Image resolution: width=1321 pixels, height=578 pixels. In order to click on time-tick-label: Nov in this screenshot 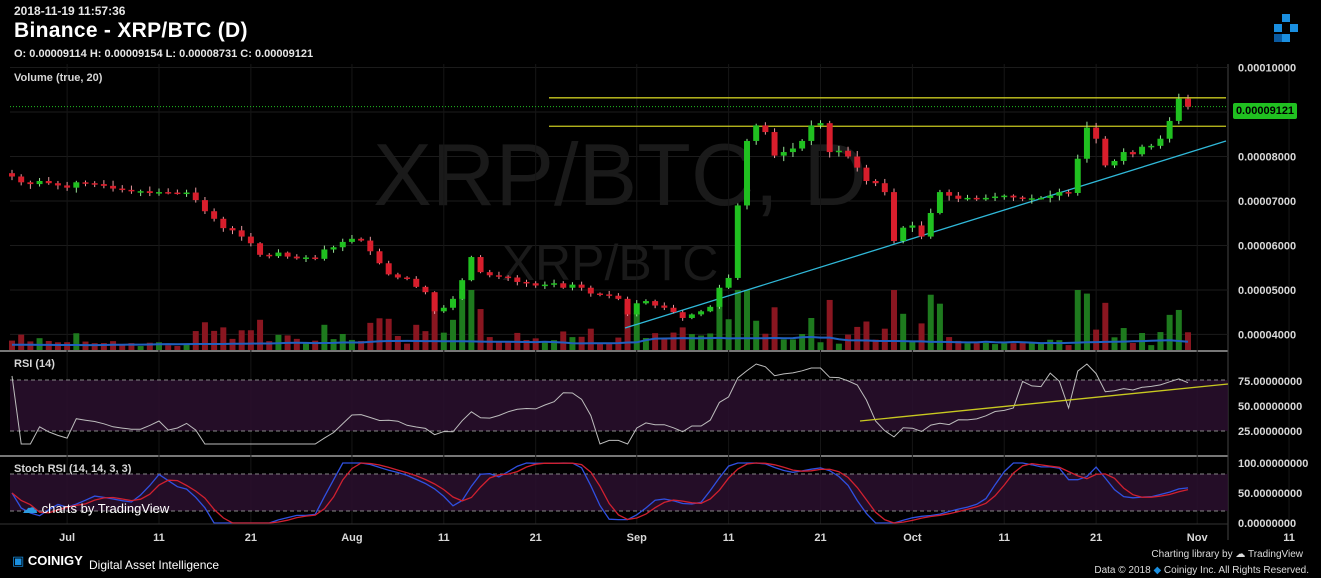, I will do `click(1198, 538)`.